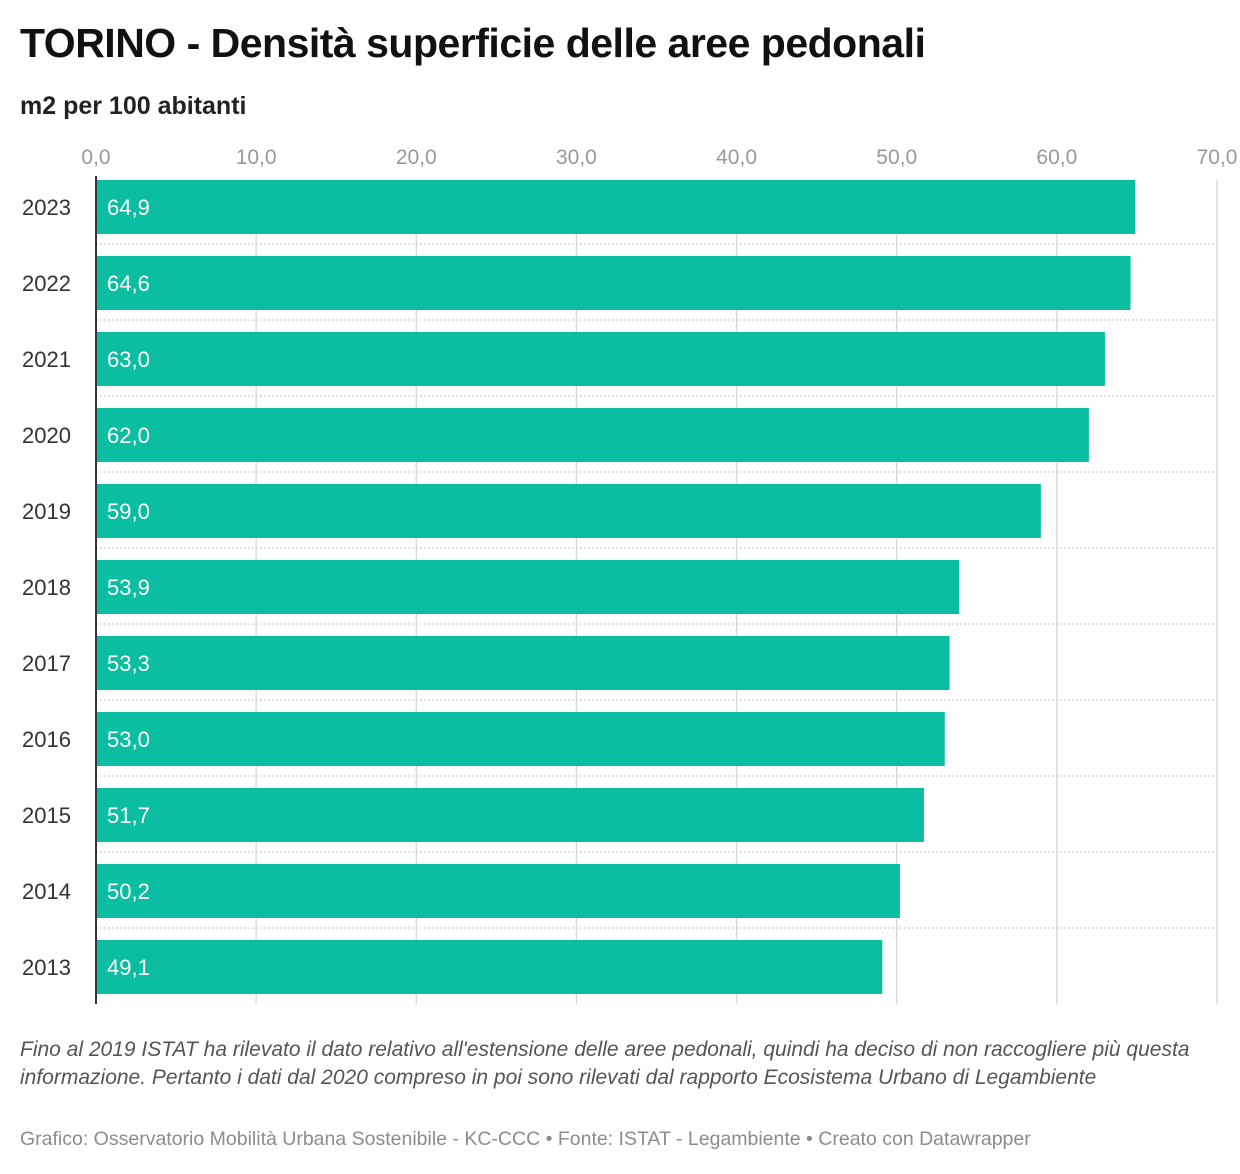 The width and height of the screenshot is (1240, 1174). What do you see at coordinates (128, 511) in the screenshot?
I see `bar-value-label: 59,0` at bounding box center [128, 511].